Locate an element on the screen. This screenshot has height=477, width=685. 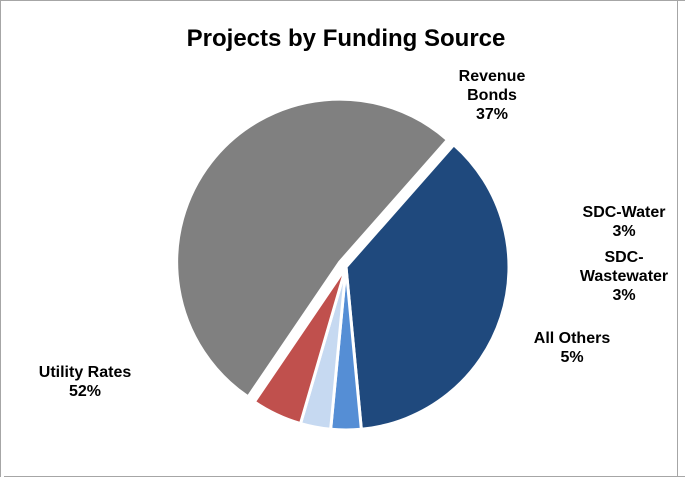
pie-slice-revenue-bonds is located at coordinates (427, 287).